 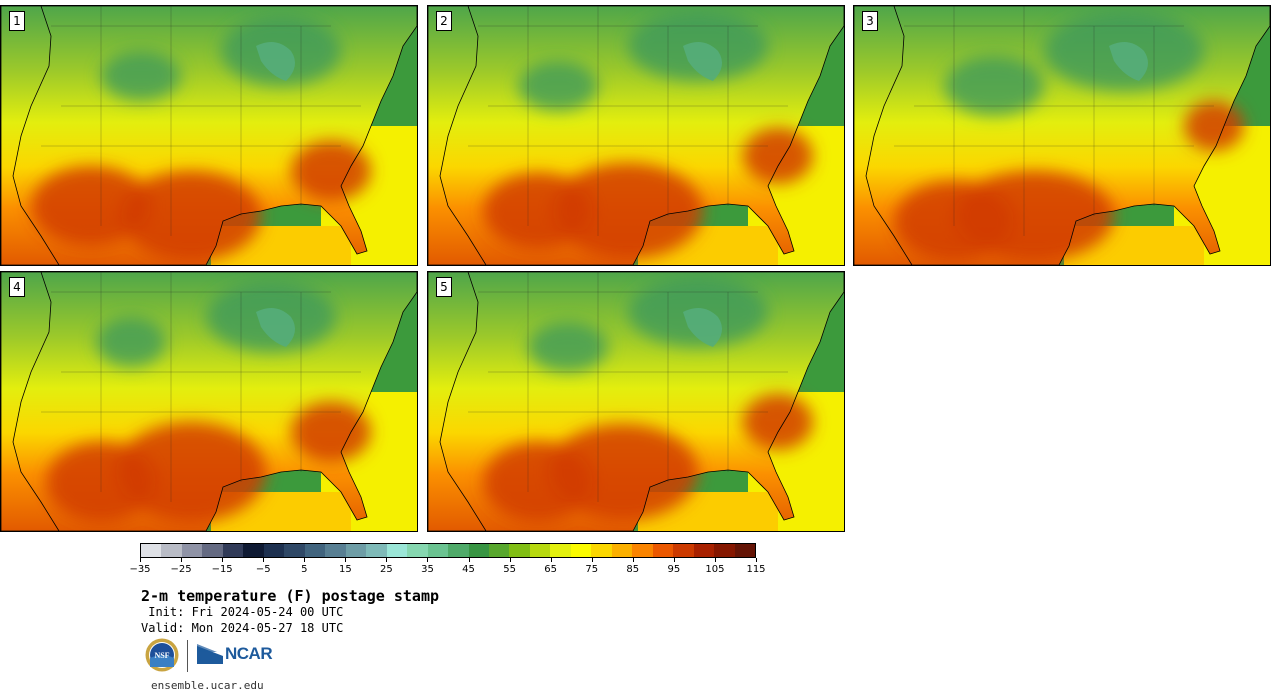 What do you see at coordinates (210, 654) in the screenshot?
I see `ncar-mark-icon` at bounding box center [210, 654].